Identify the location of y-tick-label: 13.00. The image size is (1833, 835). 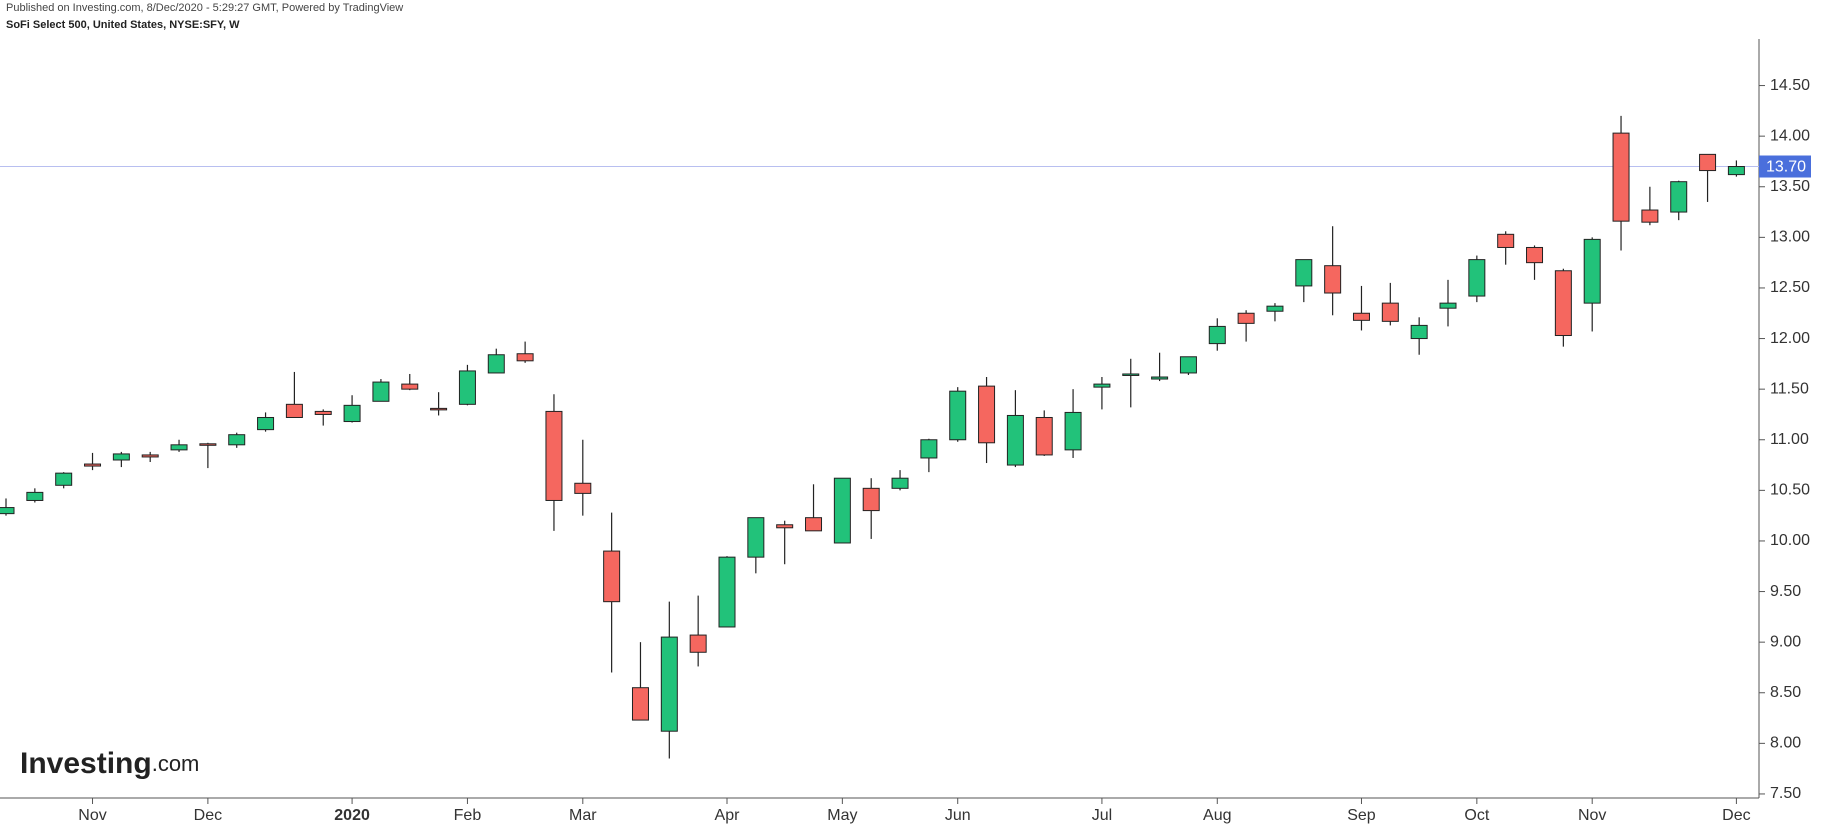
(1790, 237).